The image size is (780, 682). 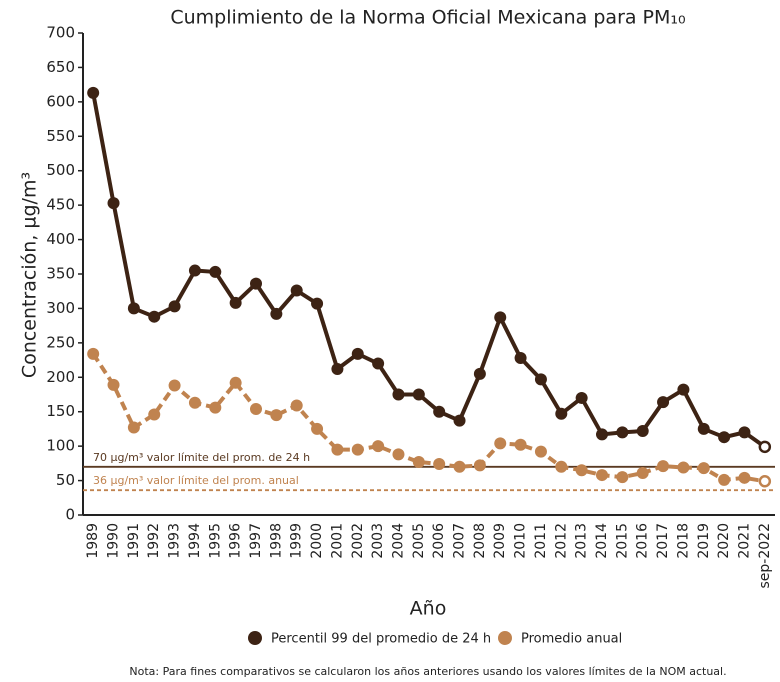 What do you see at coordinates (480, 541) in the screenshot?
I see `x-tick-label: 2008` at bounding box center [480, 541].